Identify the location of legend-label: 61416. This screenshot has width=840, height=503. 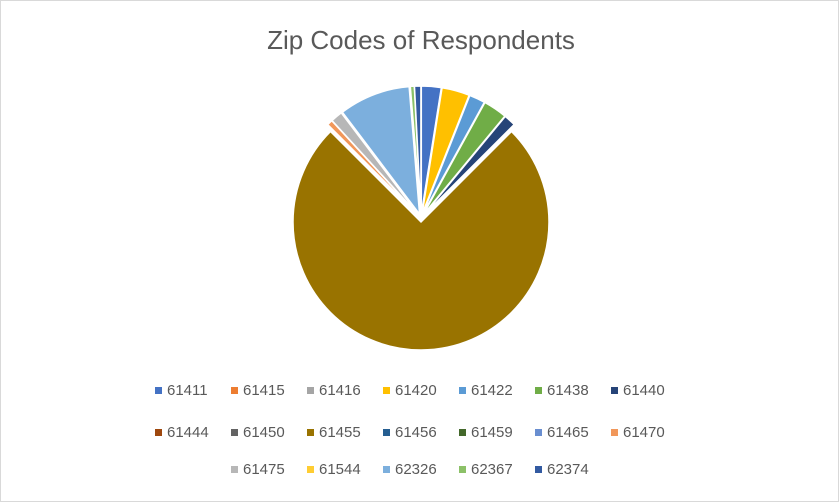
(340, 390).